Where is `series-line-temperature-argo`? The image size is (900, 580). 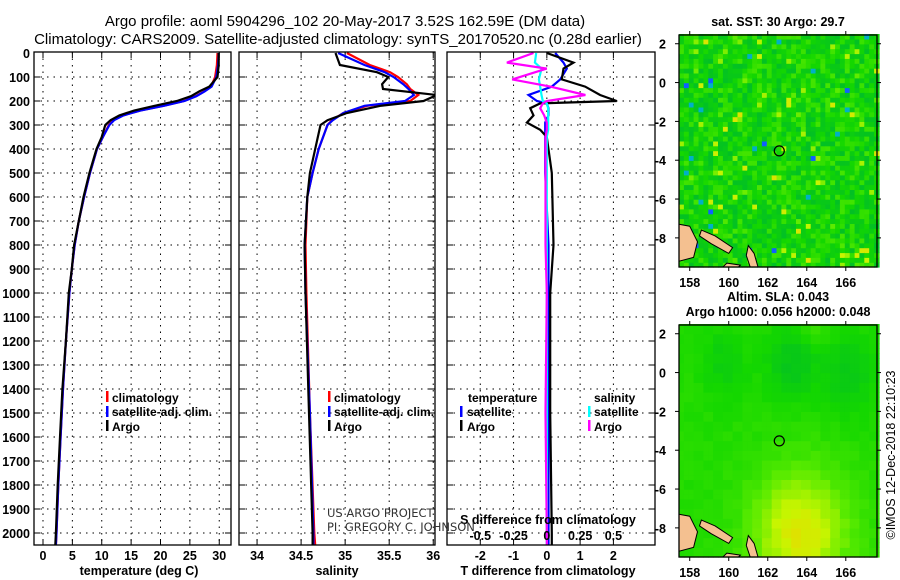 series-line-temperature-argo is located at coordinates (571, 298).